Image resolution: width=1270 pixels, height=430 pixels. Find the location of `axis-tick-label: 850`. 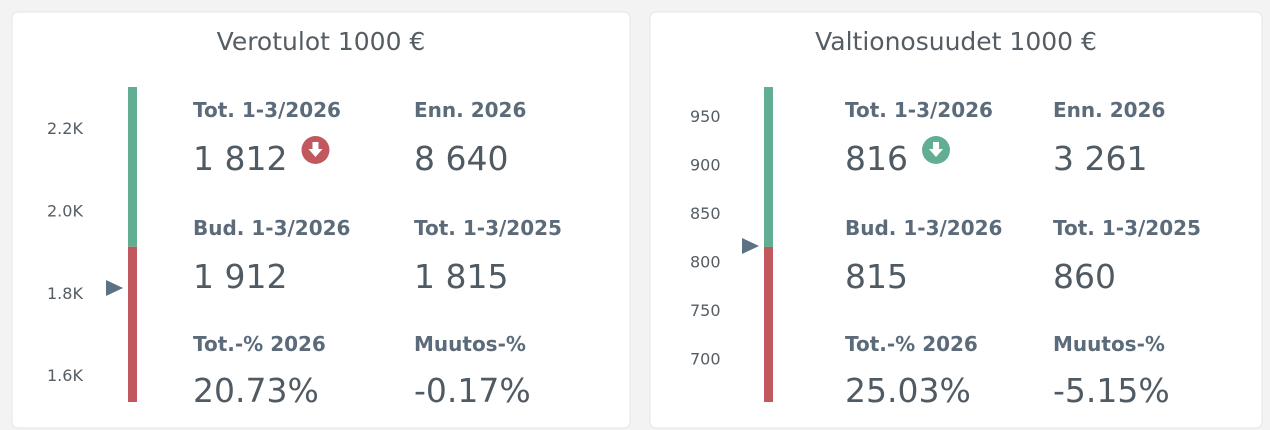

axis-tick-label: 850 is located at coordinates (705, 213).